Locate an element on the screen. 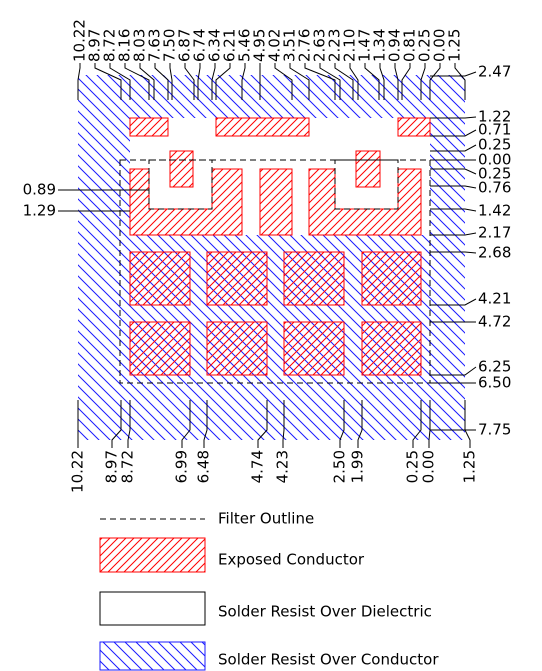 The height and width of the screenshot is (671, 542). filter-outline is located at coordinates (180, 184).